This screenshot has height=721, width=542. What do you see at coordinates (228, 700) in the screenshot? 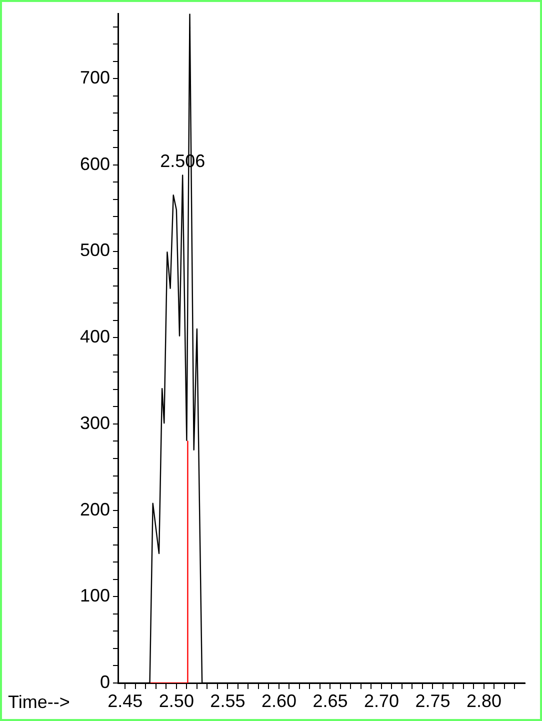
I see `x-tick-label: 2.55` at bounding box center [228, 700].